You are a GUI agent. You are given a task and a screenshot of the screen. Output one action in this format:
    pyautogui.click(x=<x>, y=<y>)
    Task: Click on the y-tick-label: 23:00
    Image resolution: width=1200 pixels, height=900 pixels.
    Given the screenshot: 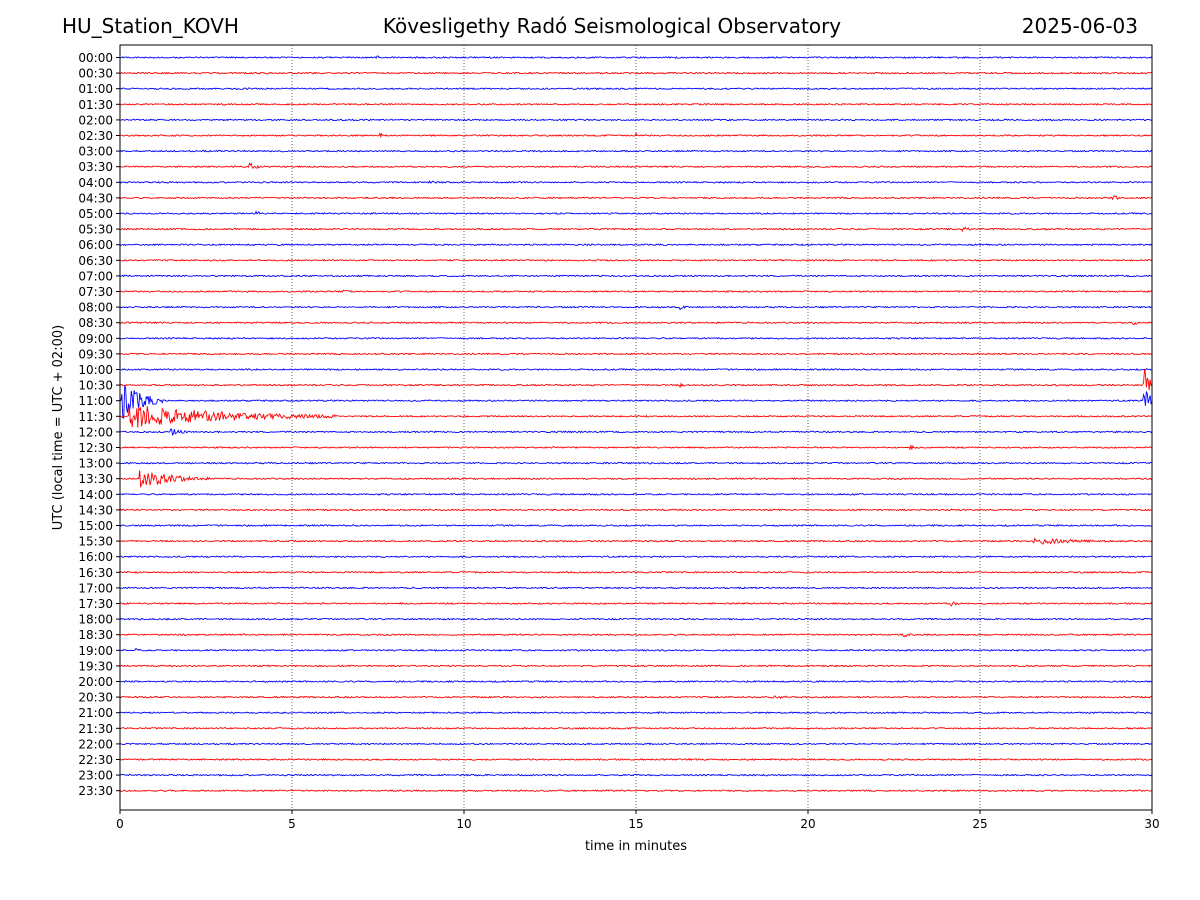 What is the action you would take?
    pyautogui.click(x=95, y=776)
    